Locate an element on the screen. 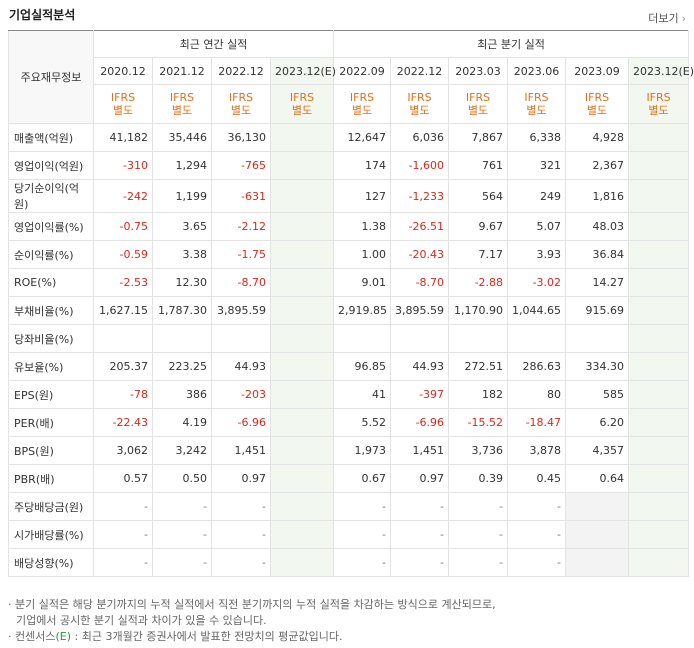 This screenshot has height=648, width=694. value-cell: 272.51 is located at coordinates (478, 366).